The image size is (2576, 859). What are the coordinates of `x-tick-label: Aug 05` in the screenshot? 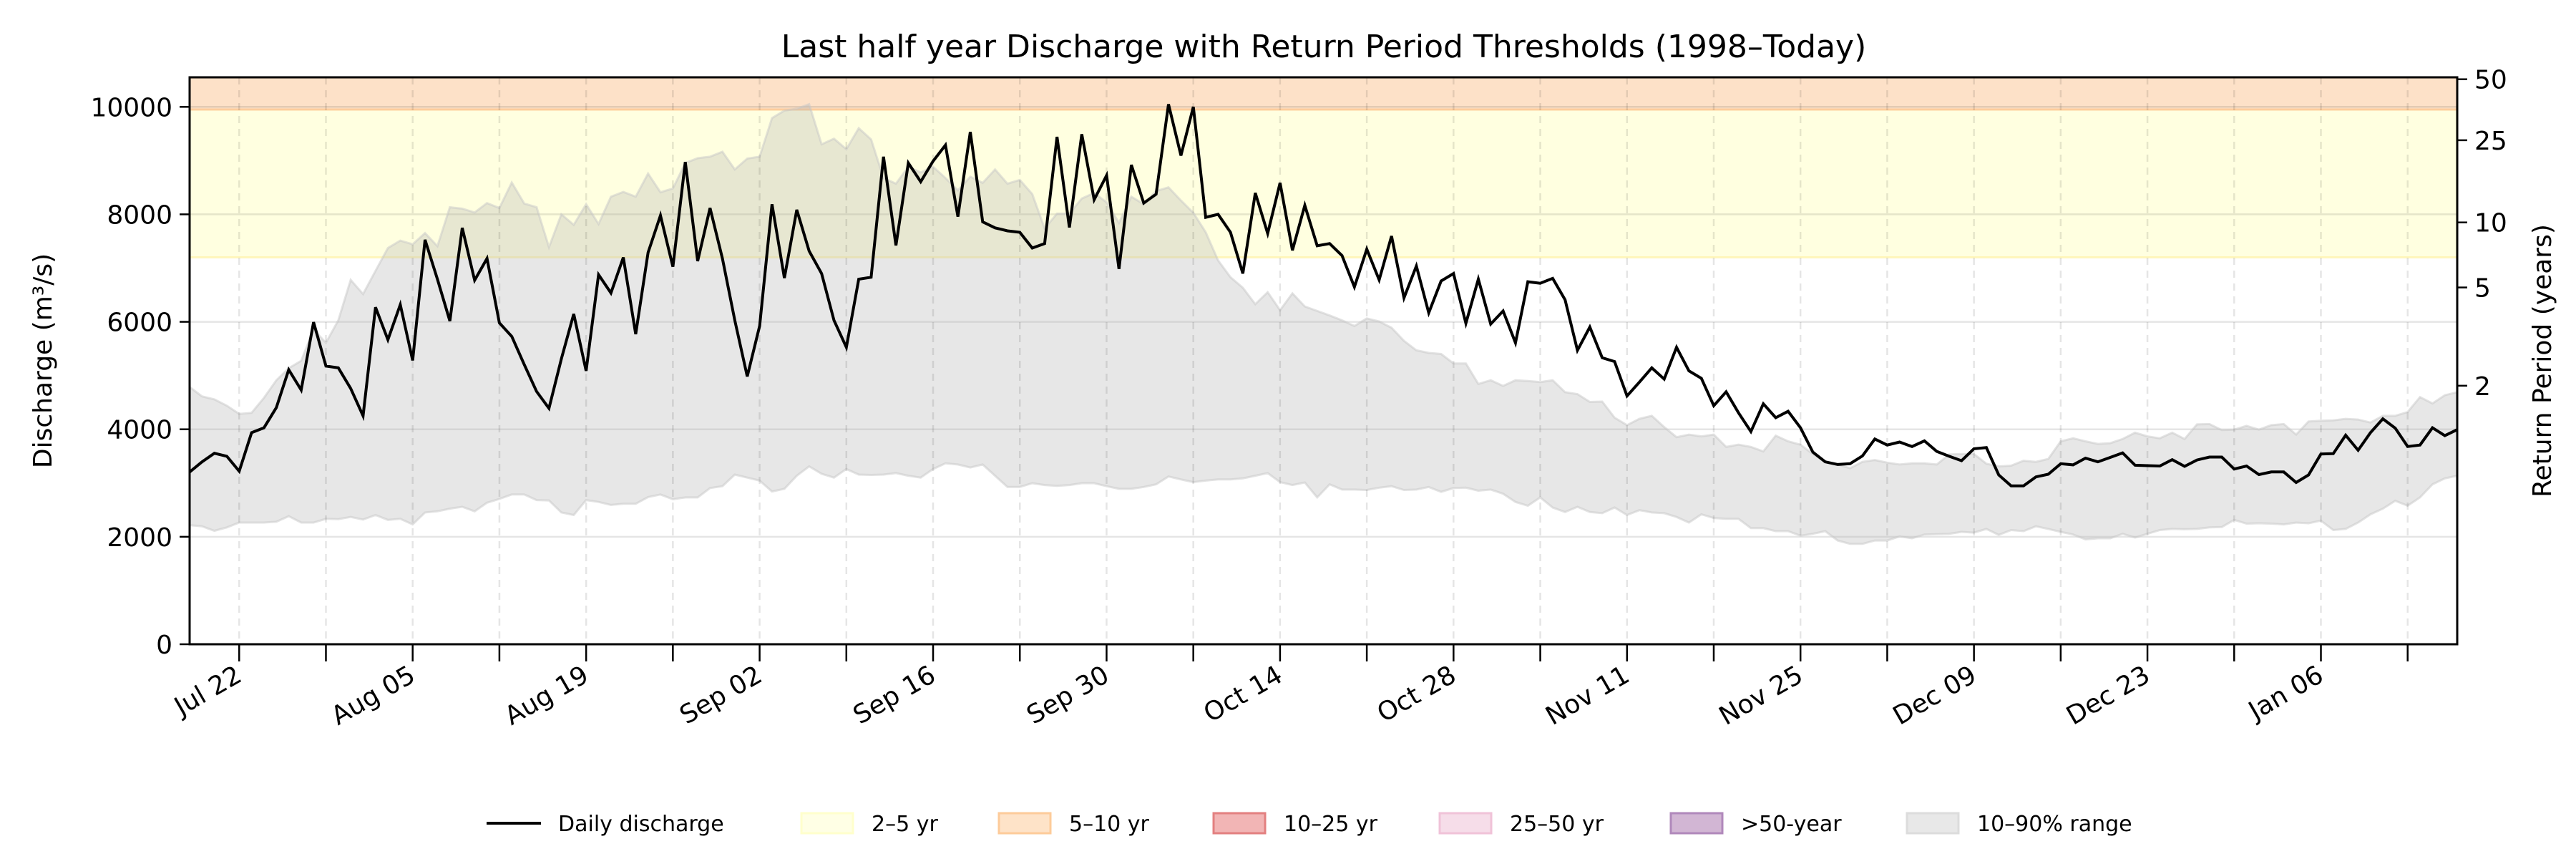 It's located at (373, 695).